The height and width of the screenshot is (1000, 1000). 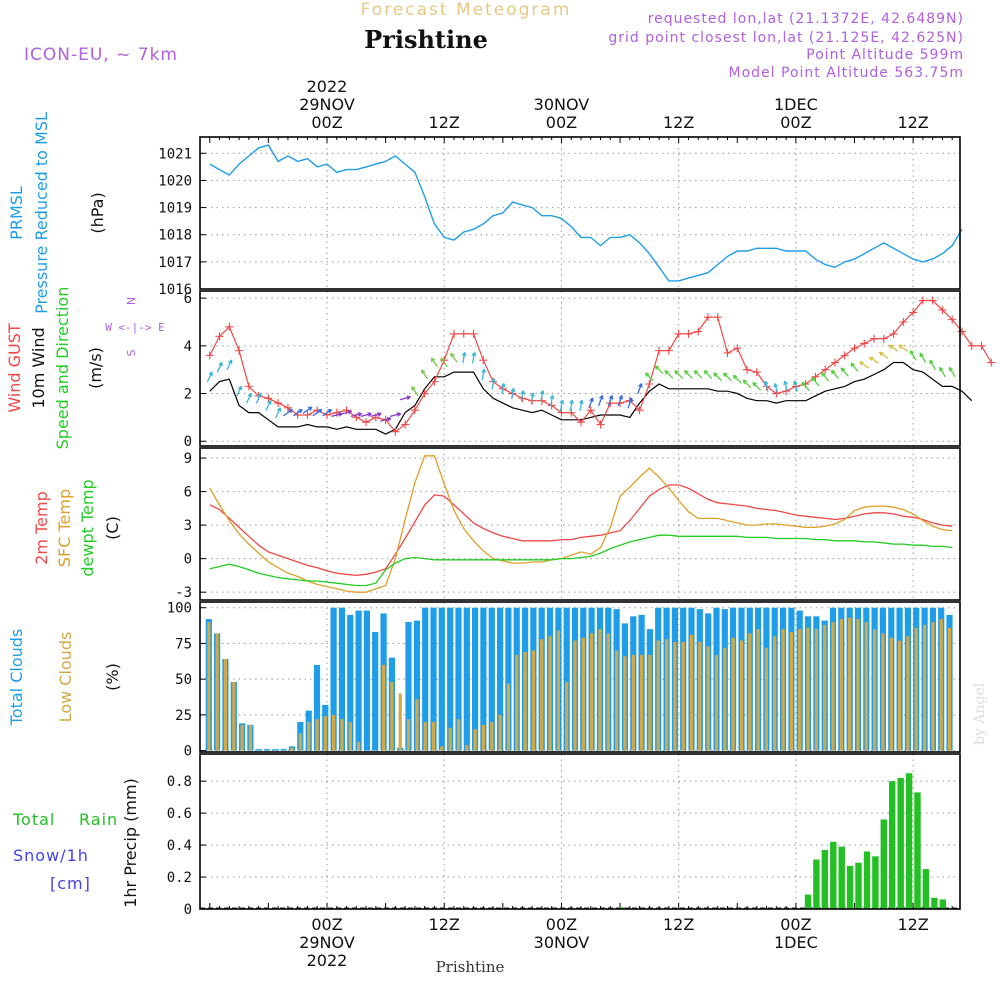 What do you see at coordinates (678, 122) in the screenshot?
I see `top-time-label: 12Z` at bounding box center [678, 122].